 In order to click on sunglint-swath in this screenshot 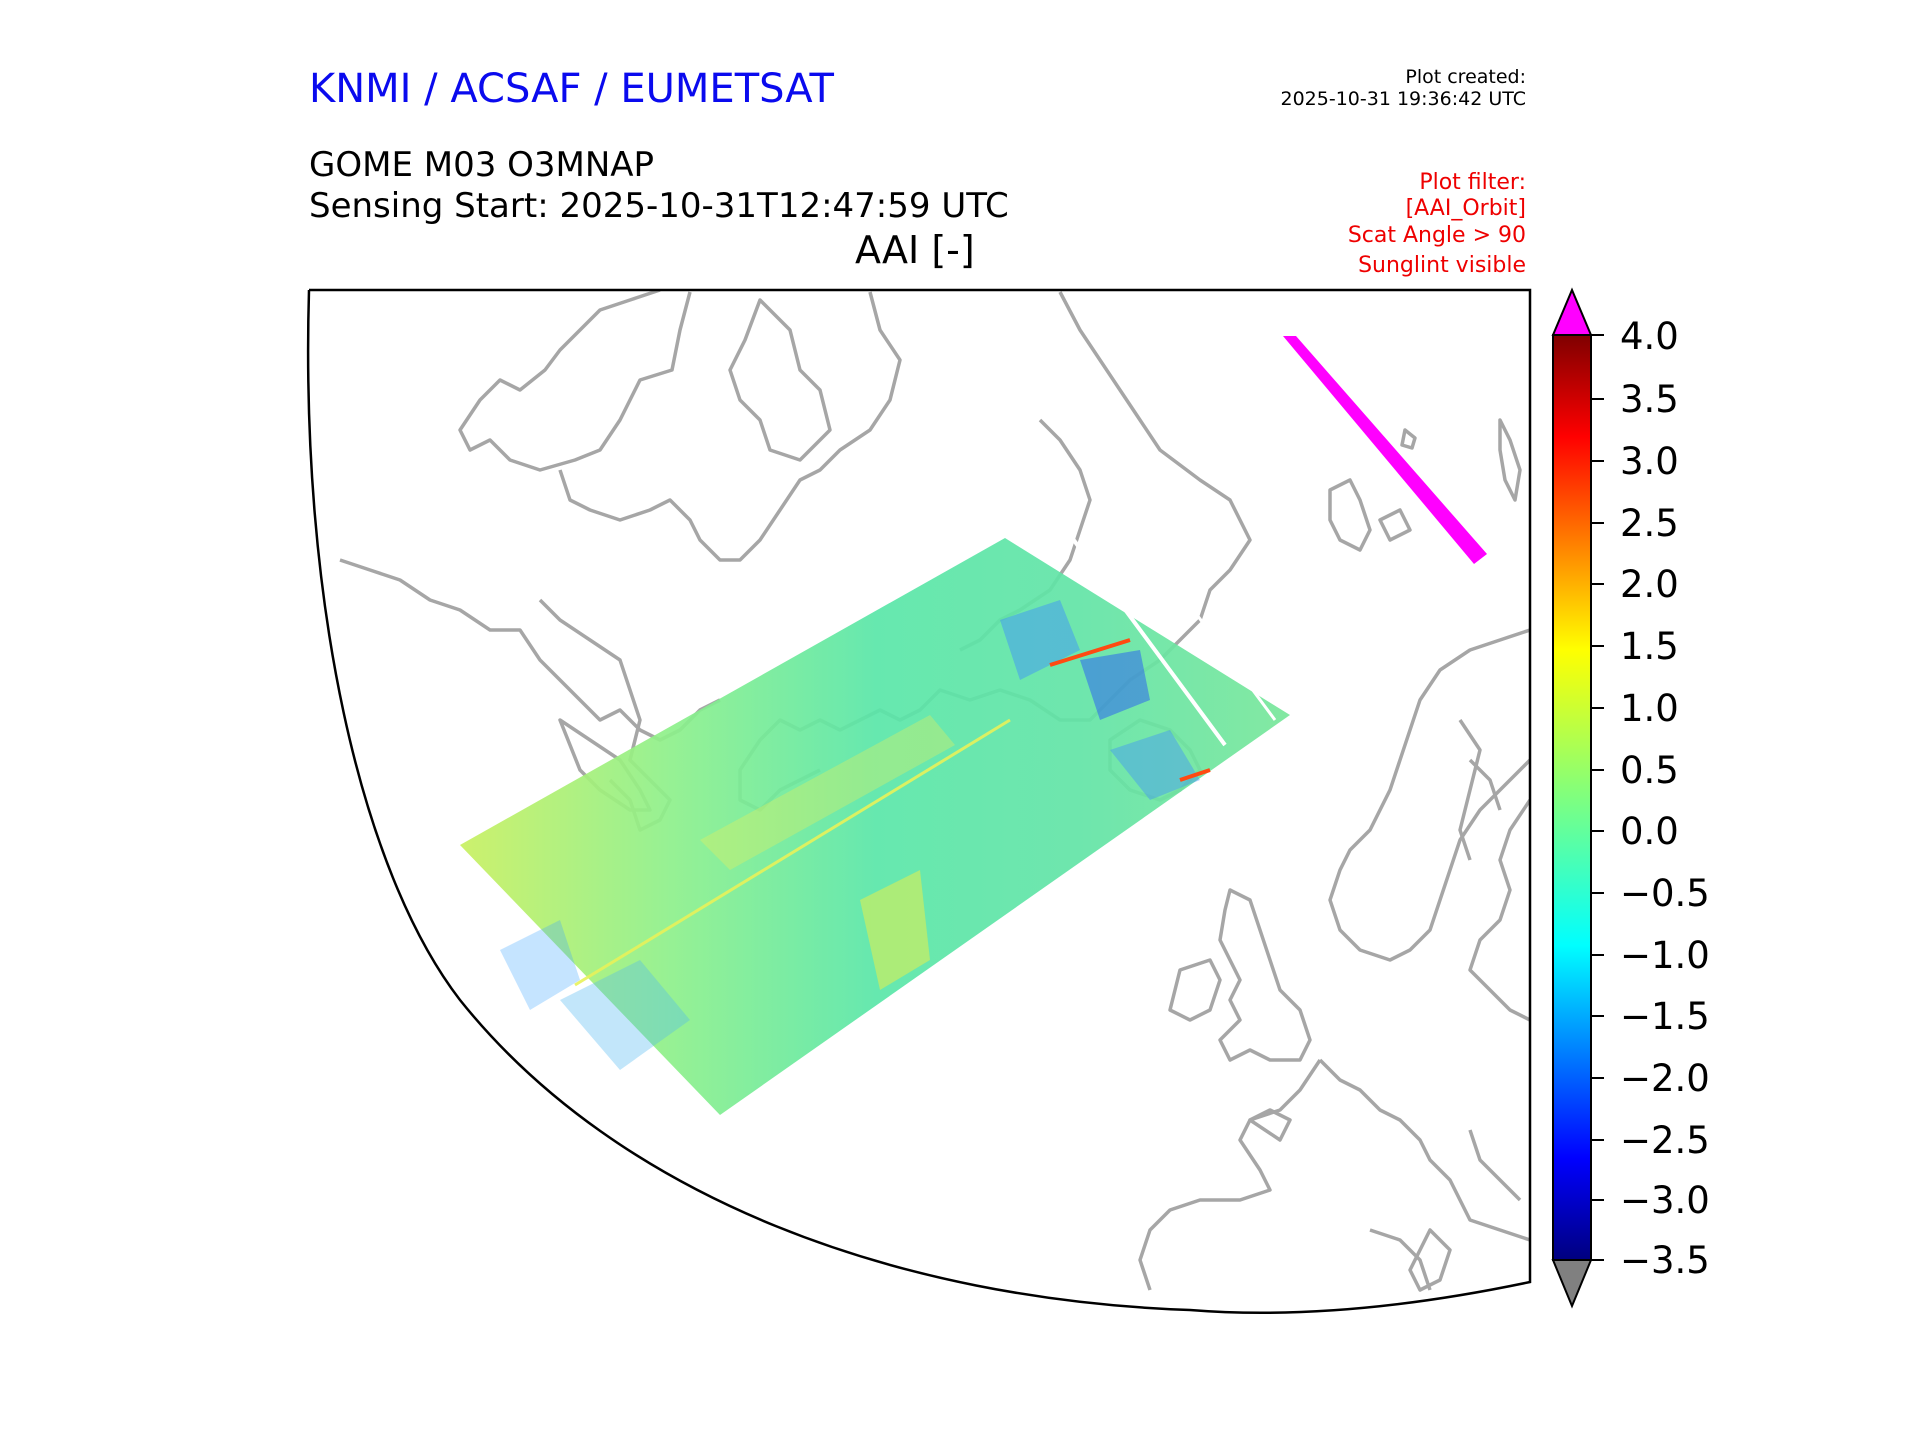, I will do `click(1385, 450)`.